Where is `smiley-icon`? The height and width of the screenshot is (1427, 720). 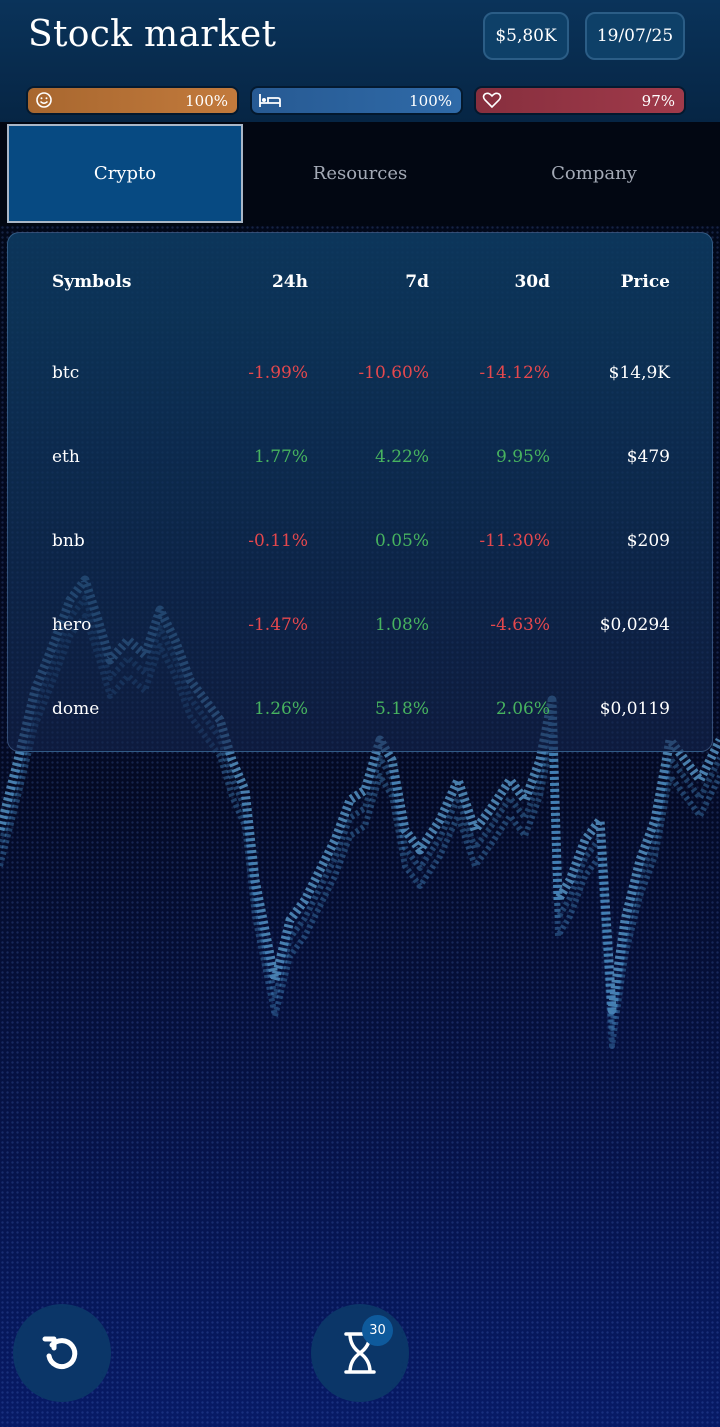
smiley-icon is located at coordinates (44, 100).